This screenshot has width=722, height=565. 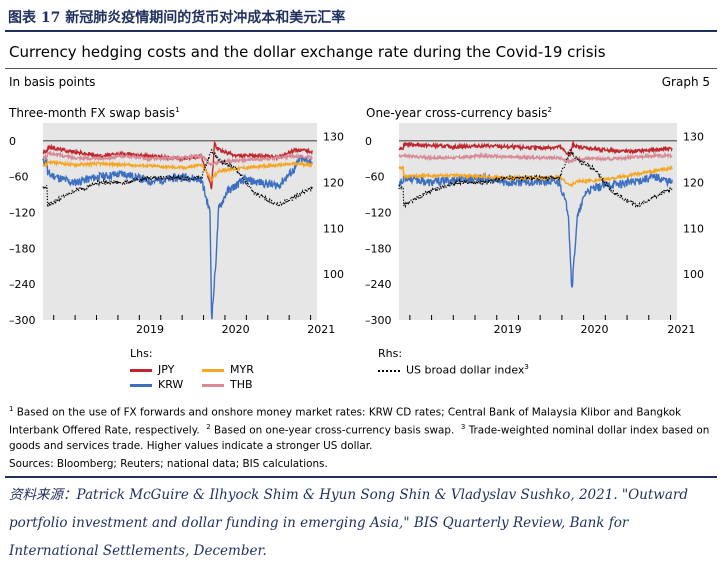 What do you see at coordinates (333, 228) in the screenshot?
I see `chart-left-ytick-right: 110` at bounding box center [333, 228].